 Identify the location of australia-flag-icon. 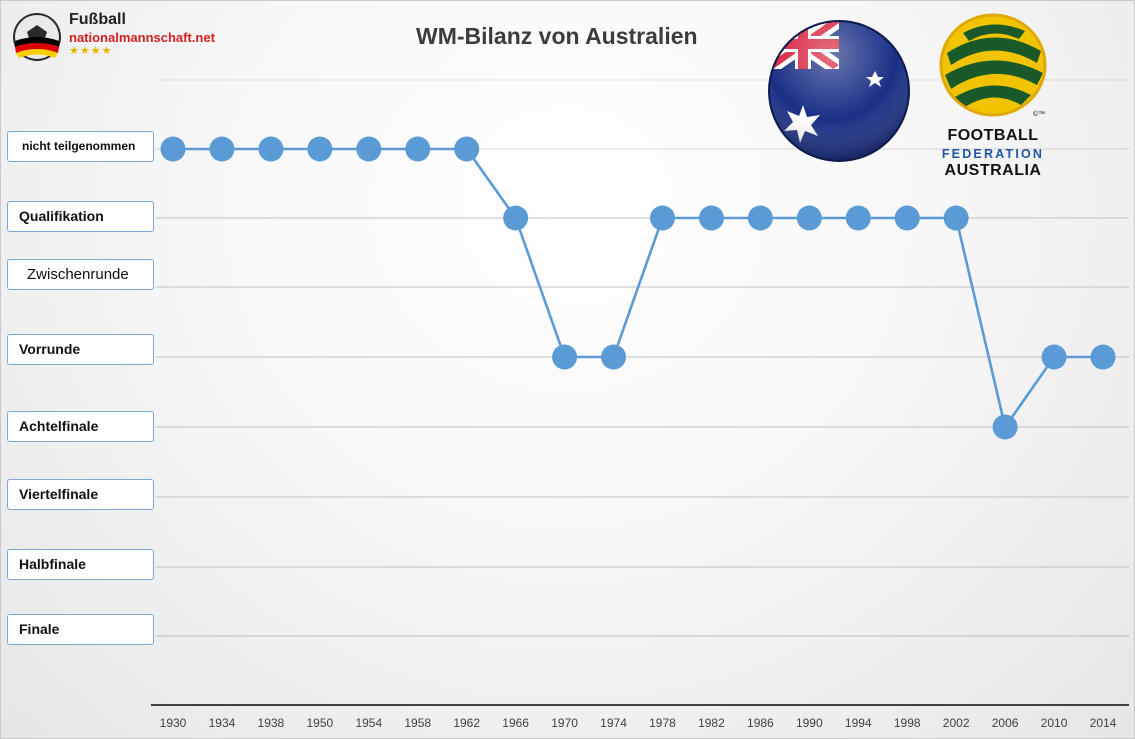
(839, 91).